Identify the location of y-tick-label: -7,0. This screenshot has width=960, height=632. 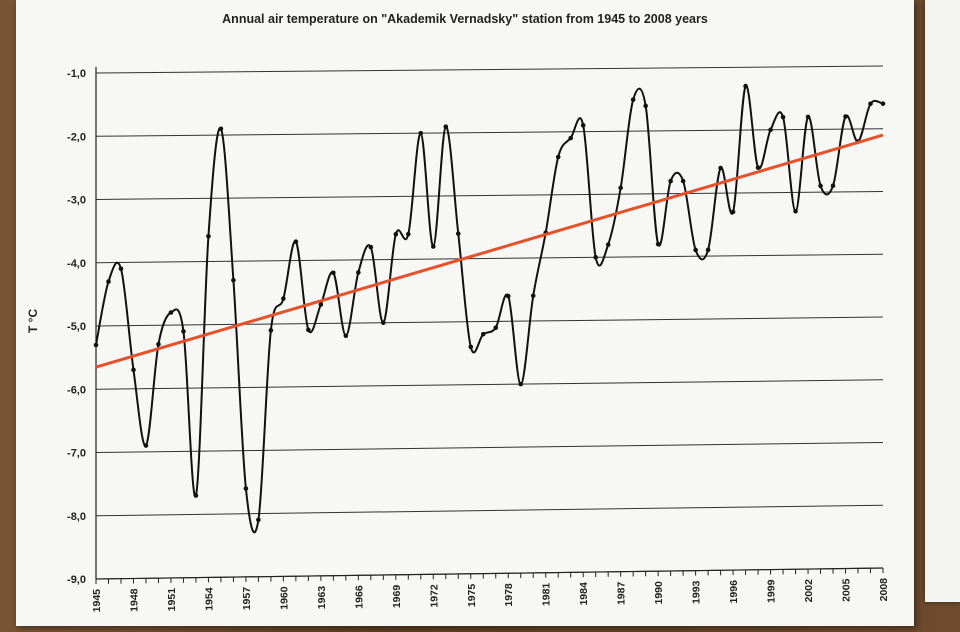
(76, 454).